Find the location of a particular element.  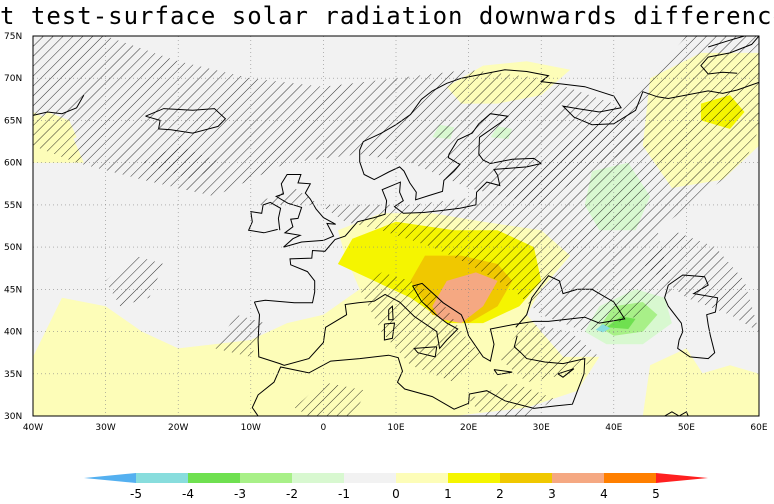

latitude-label: 50N is located at coordinates (13, 248).